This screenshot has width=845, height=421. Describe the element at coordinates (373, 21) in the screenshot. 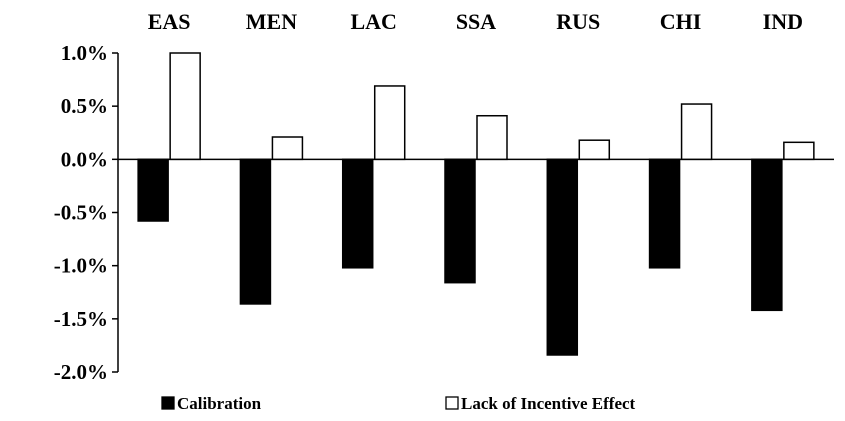

I see `category-label: LAC` at that location.